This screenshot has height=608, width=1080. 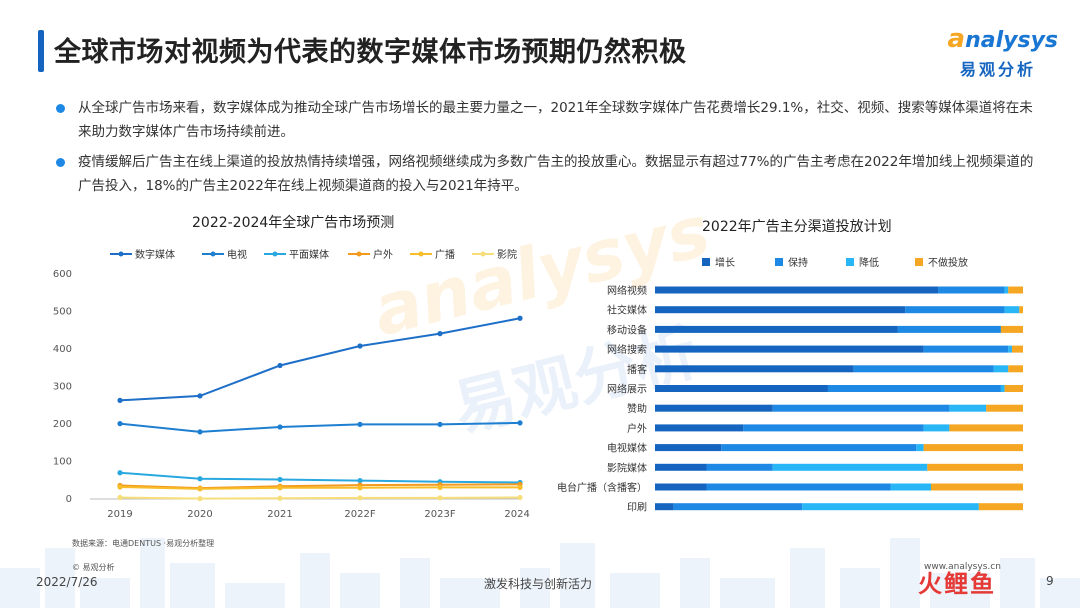 What do you see at coordinates (797, 227) in the screenshot?
I see `bar-chart-title: 2022年广告主分渠道投放计划` at bounding box center [797, 227].